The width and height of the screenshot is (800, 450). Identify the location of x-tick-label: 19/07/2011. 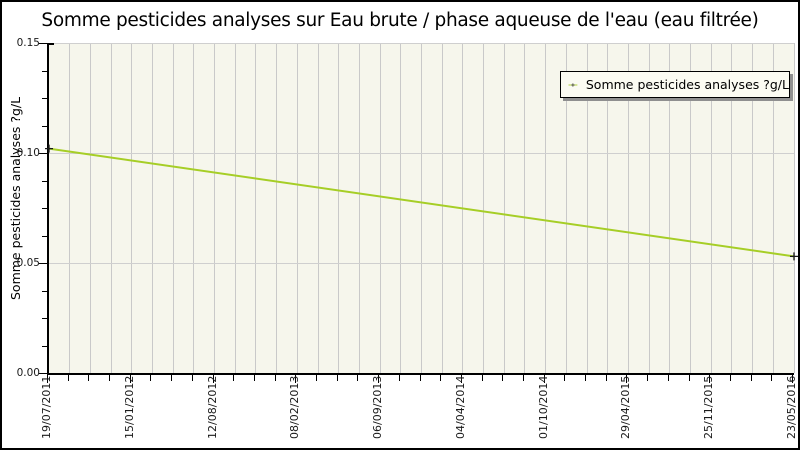
(46, 407).